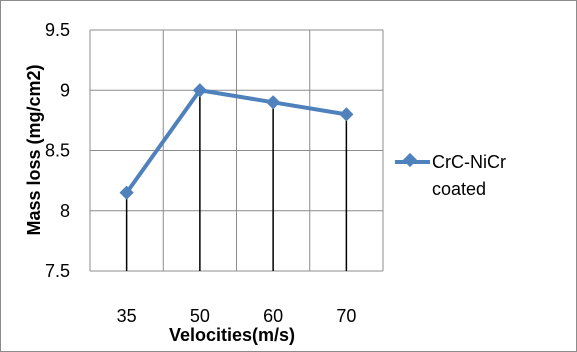  What do you see at coordinates (273, 316) in the screenshot?
I see `x-tick-label-2: 60` at bounding box center [273, 316].